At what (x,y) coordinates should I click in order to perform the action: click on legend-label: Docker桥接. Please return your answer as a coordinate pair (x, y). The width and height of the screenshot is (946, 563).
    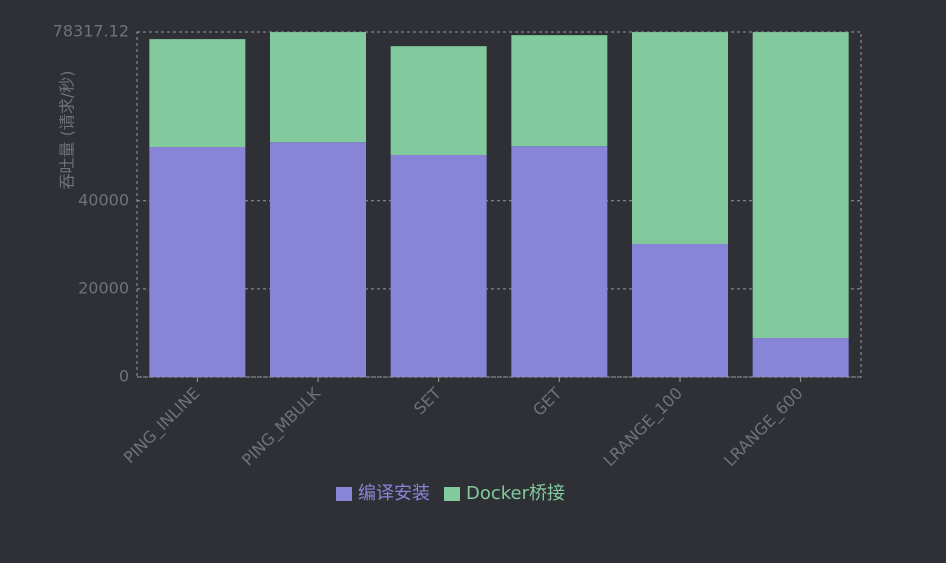
    Looking at the image, I should click on (515, 493).